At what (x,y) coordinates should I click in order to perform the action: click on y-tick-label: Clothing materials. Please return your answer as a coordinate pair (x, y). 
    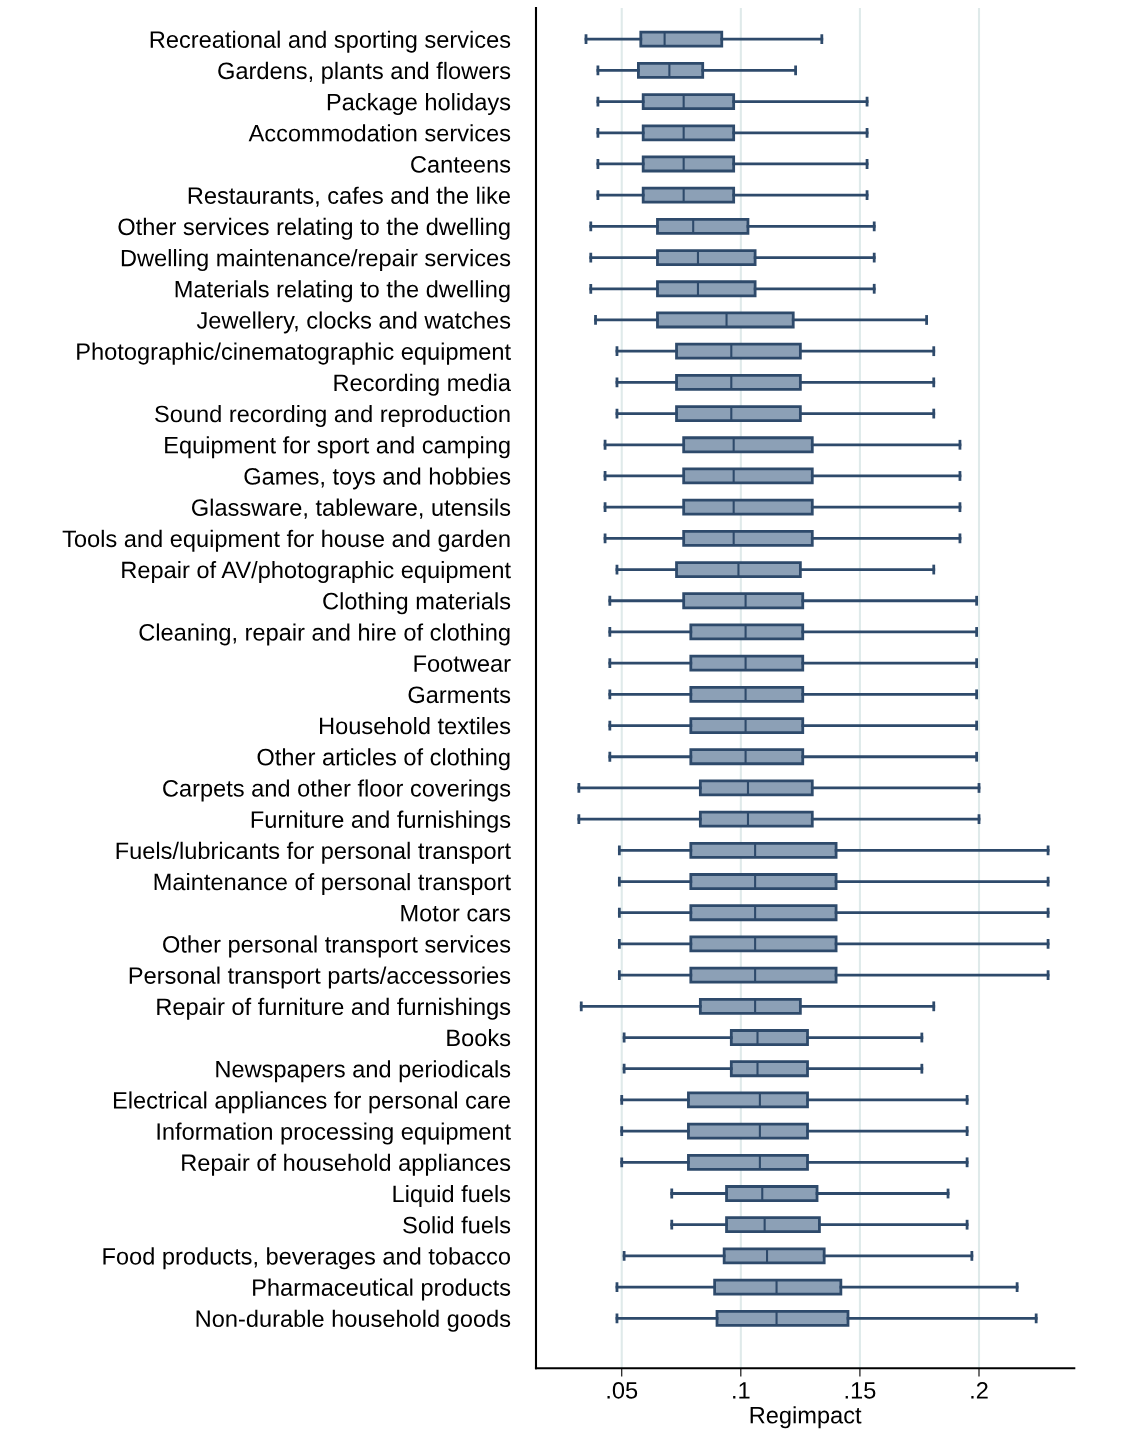
    Looking at the image, I should click on (417, 603).